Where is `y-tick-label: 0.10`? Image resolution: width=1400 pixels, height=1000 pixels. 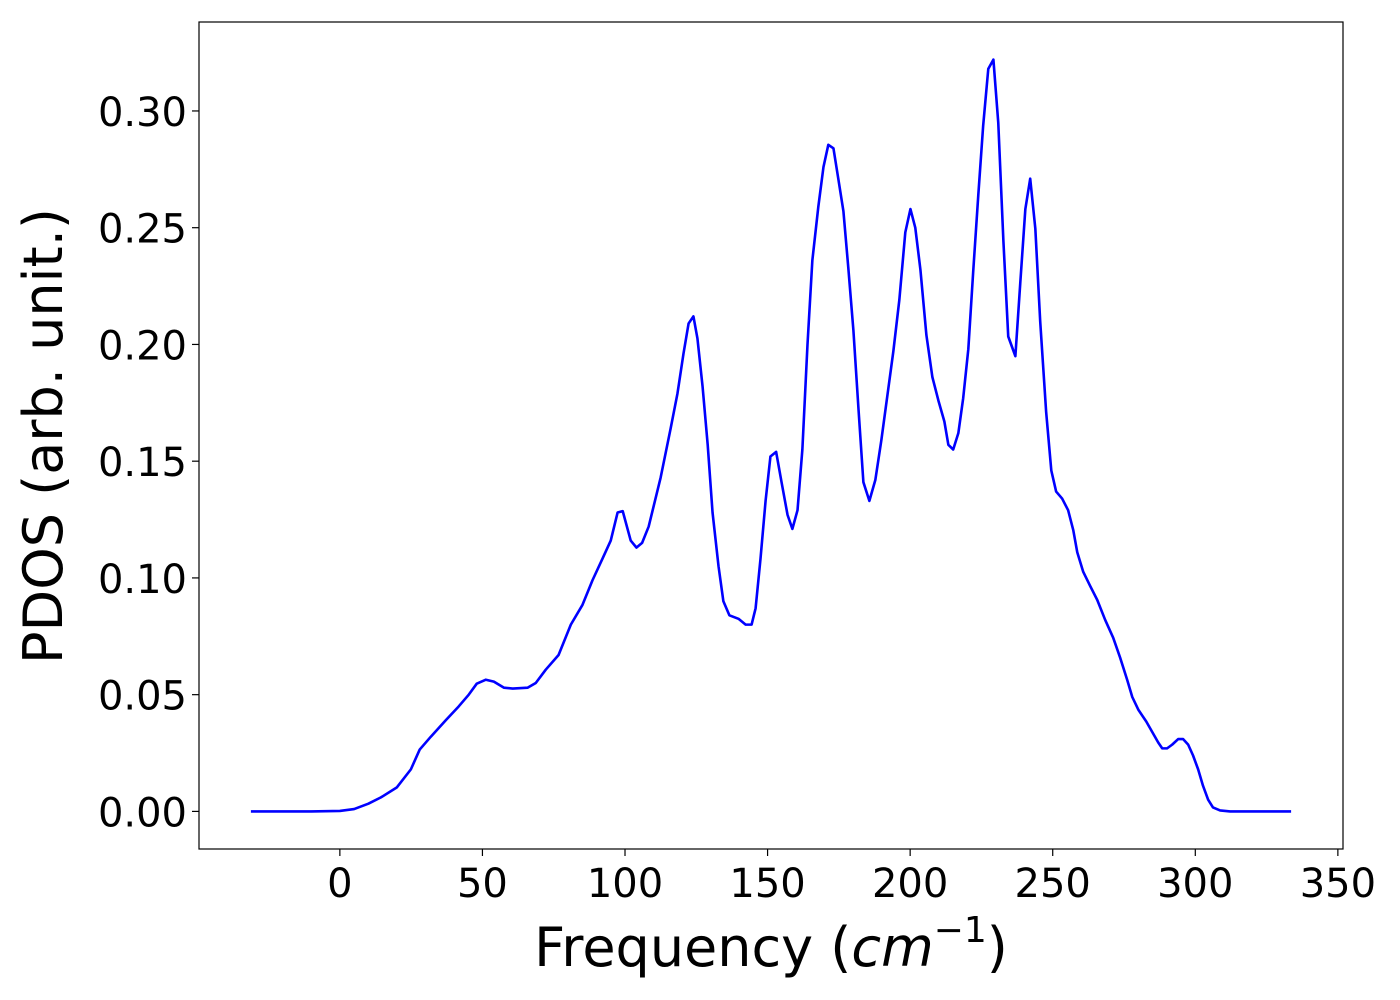
y-tick-label: 0.10 is located at coordinates (142, 580).